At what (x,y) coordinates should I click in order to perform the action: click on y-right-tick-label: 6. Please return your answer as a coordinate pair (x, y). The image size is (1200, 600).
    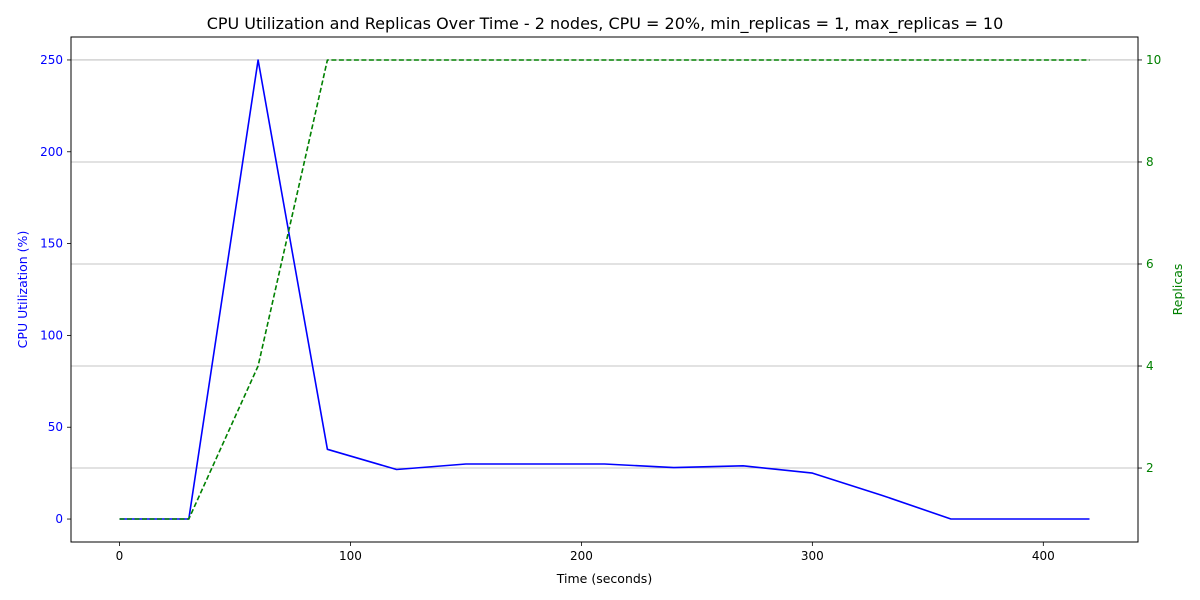
    Looking at the image, I should click on (1150, 264).